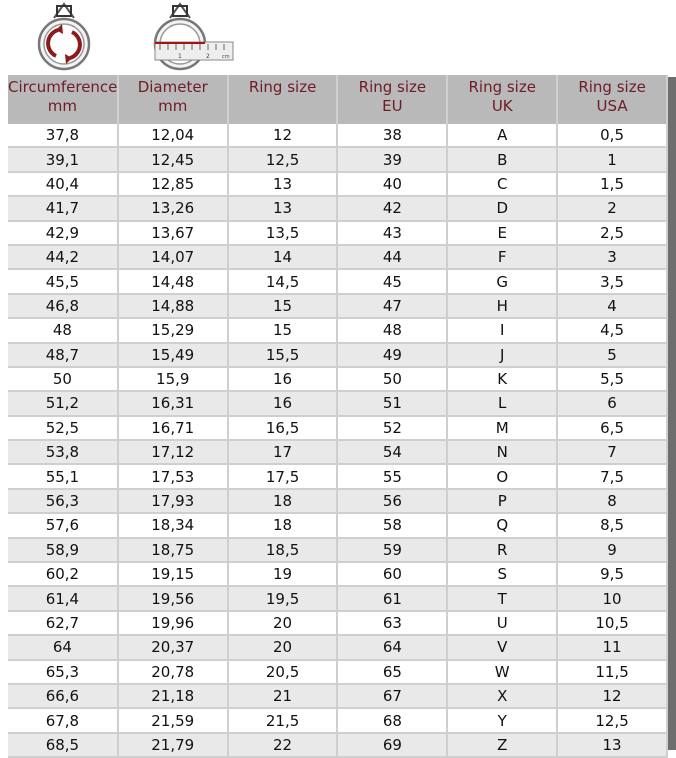  I want to click on cell-uk: I, so click(503, 331).